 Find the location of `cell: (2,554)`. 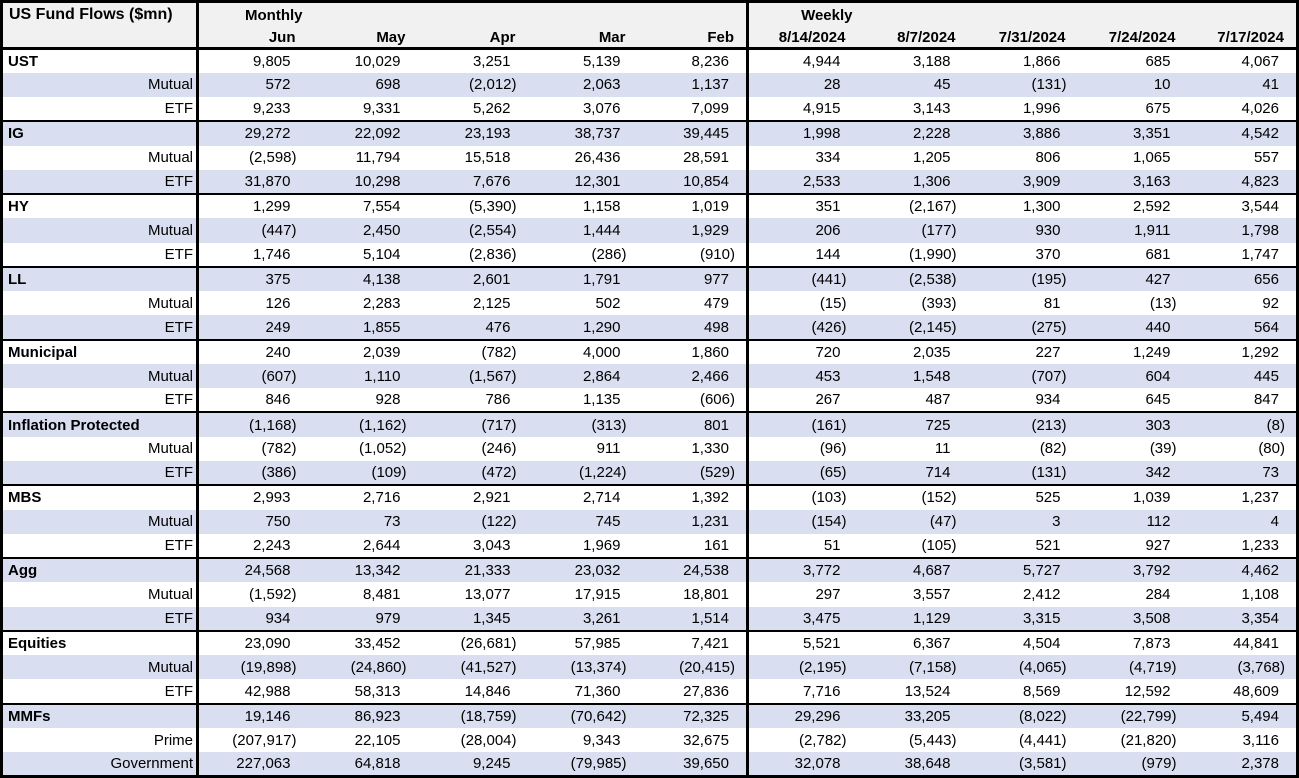

cell: (2,554) is located at coordinates (472, 230).